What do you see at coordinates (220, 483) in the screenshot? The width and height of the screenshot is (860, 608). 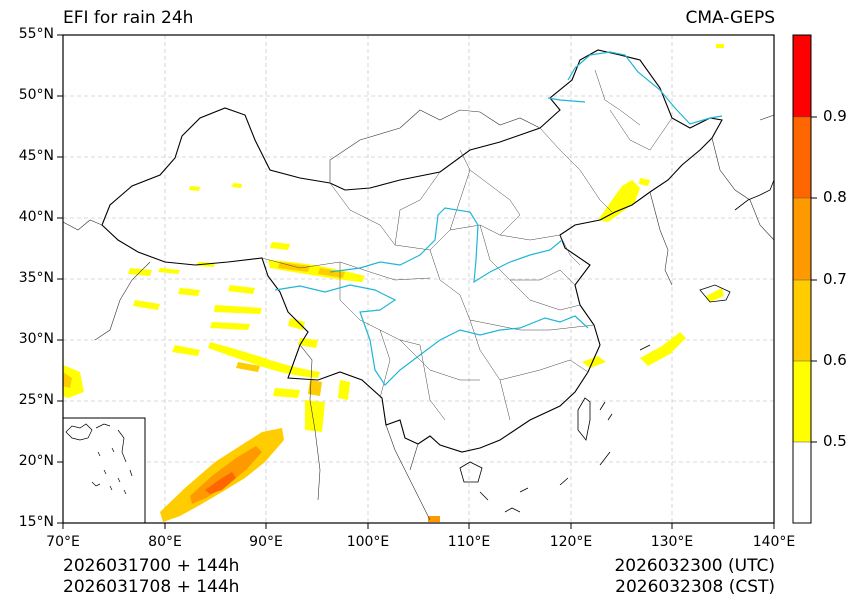 I see `efi-area-bengal-max` at bounding box center [220, 483].